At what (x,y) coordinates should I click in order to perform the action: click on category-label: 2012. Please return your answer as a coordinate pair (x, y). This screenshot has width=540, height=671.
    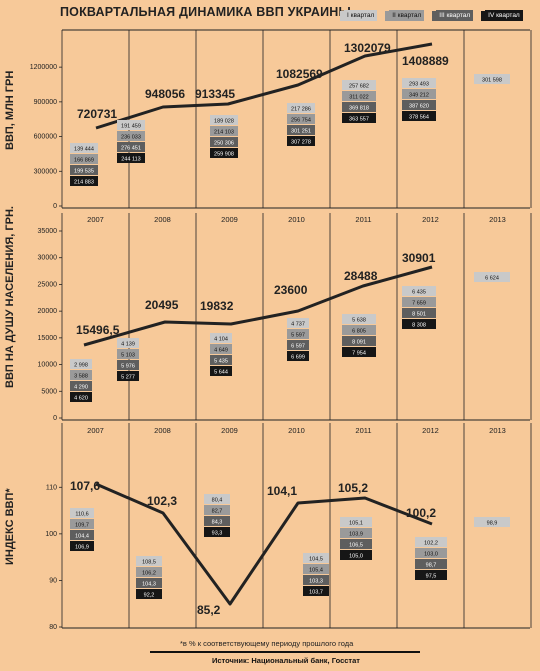
    Looking at the image, I should click on (430, 430).